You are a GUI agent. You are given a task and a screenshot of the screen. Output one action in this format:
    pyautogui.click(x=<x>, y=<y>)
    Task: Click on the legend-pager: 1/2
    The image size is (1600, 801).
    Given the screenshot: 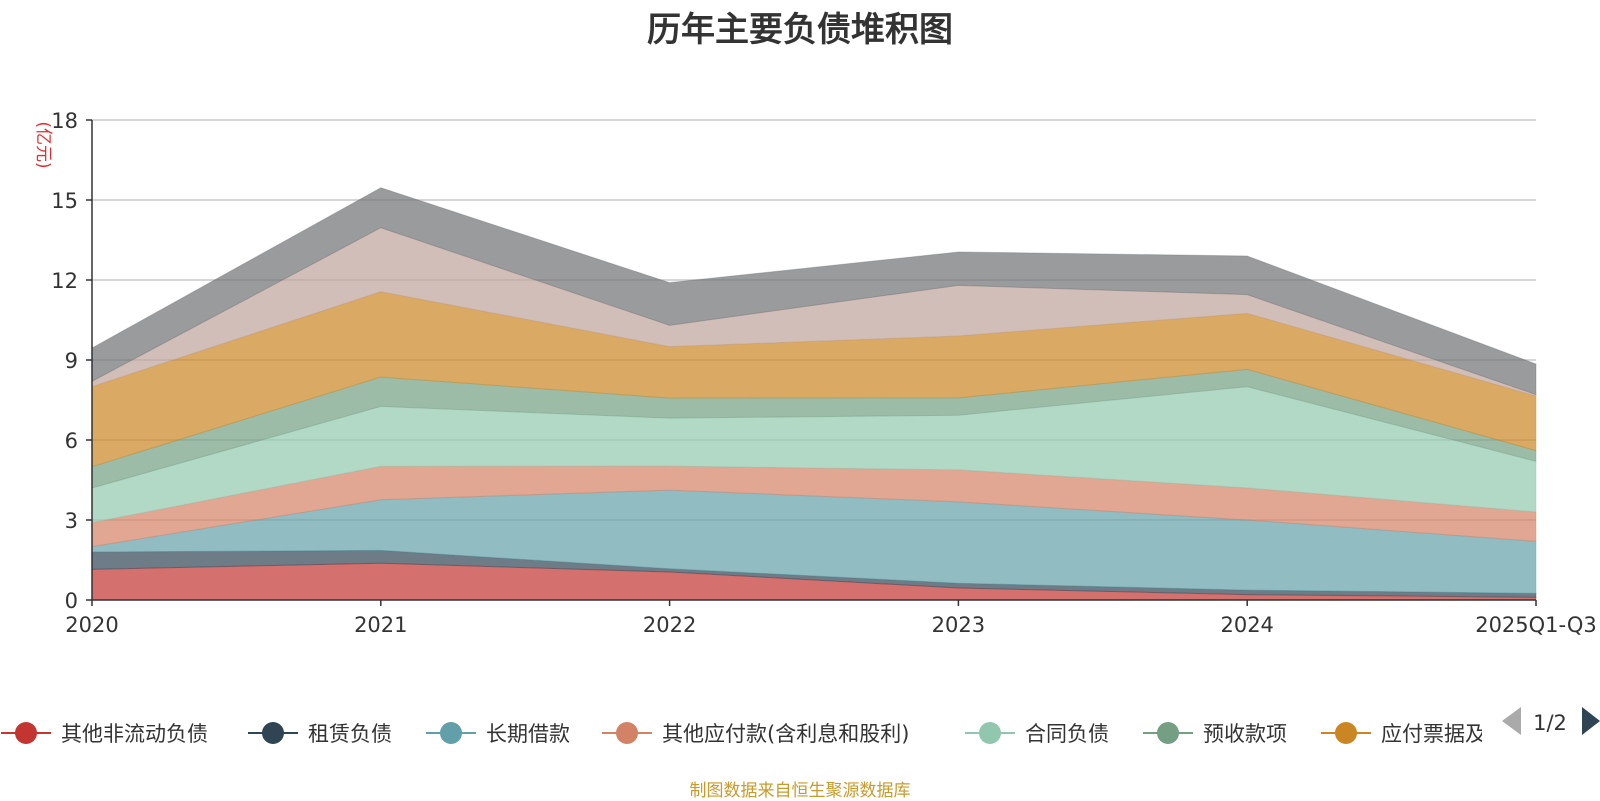 What is the action you would take?
    pyautogui.click(x=1551, y=721)
    